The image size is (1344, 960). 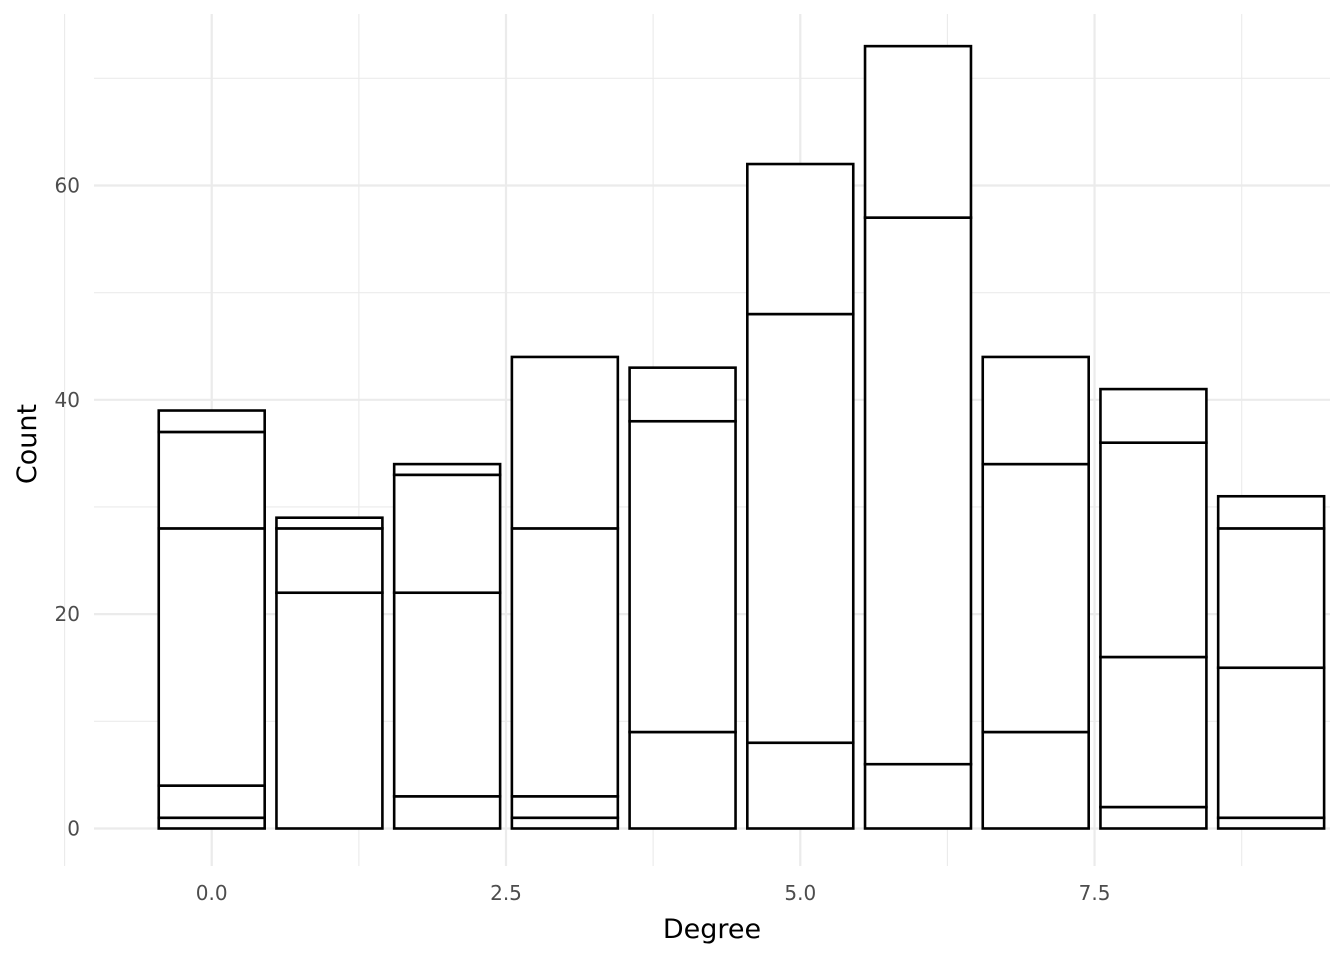 I want to click on y-tick-label: 60, so click(x=67, y=185).